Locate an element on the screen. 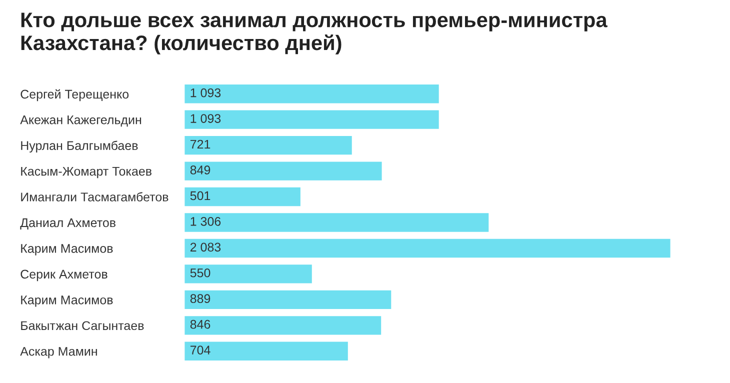  y-tick-label: Даниал Ахметов is located at coordinates (68, 224).